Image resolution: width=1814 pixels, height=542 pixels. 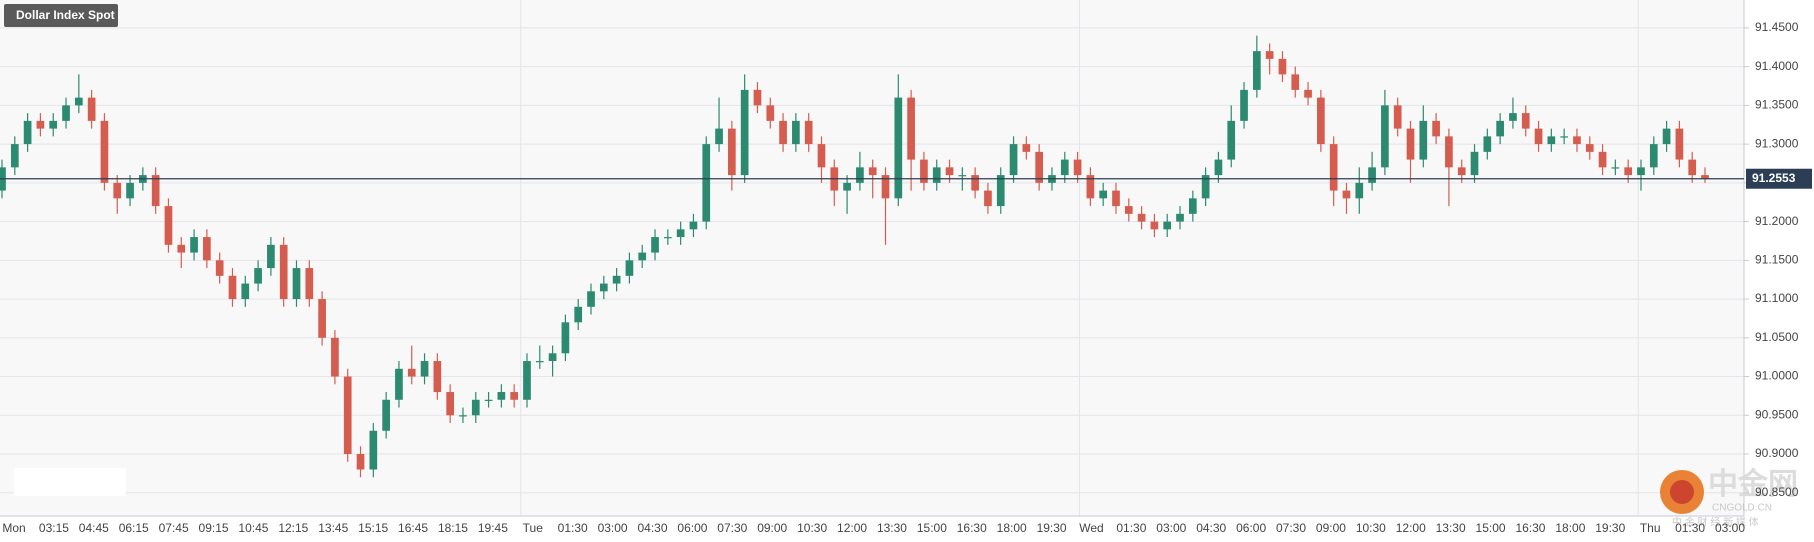 I want to click on y-tick-label: 91.2000, so click(x=1777, y=221).